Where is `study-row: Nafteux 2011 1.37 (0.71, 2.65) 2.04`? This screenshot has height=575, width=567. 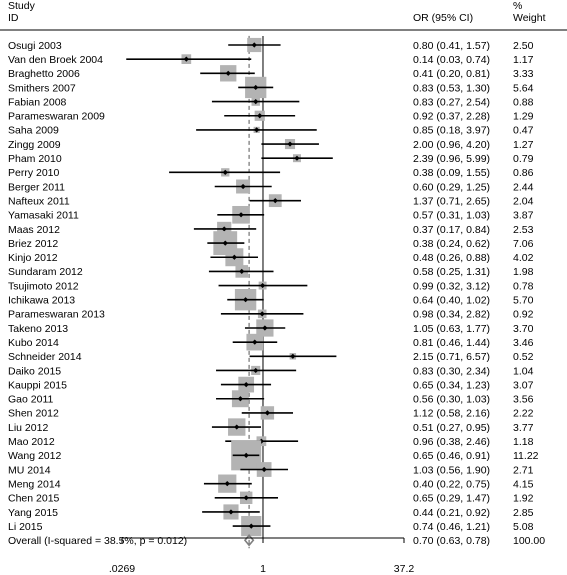
study-row: Nafteux 2011 1.37 (0.71, 2.65) 2.04 is located at coordinates (271, 200).